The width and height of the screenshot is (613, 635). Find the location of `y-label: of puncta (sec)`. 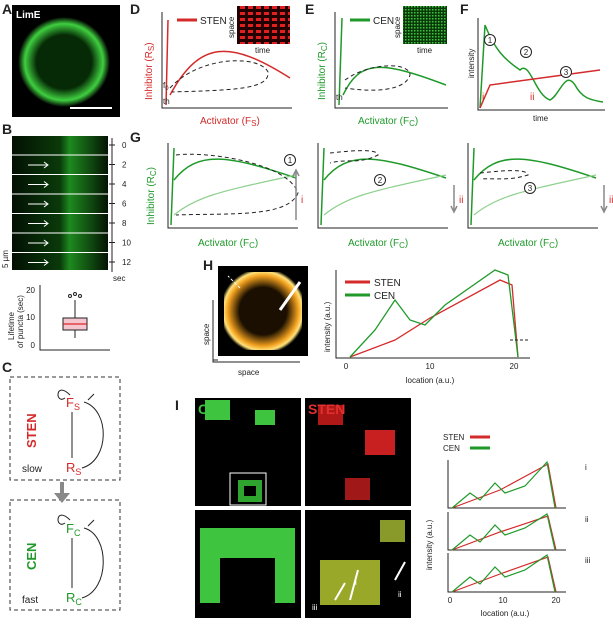

y-label: of puncta (sec) is located at coordinates (20, 321).